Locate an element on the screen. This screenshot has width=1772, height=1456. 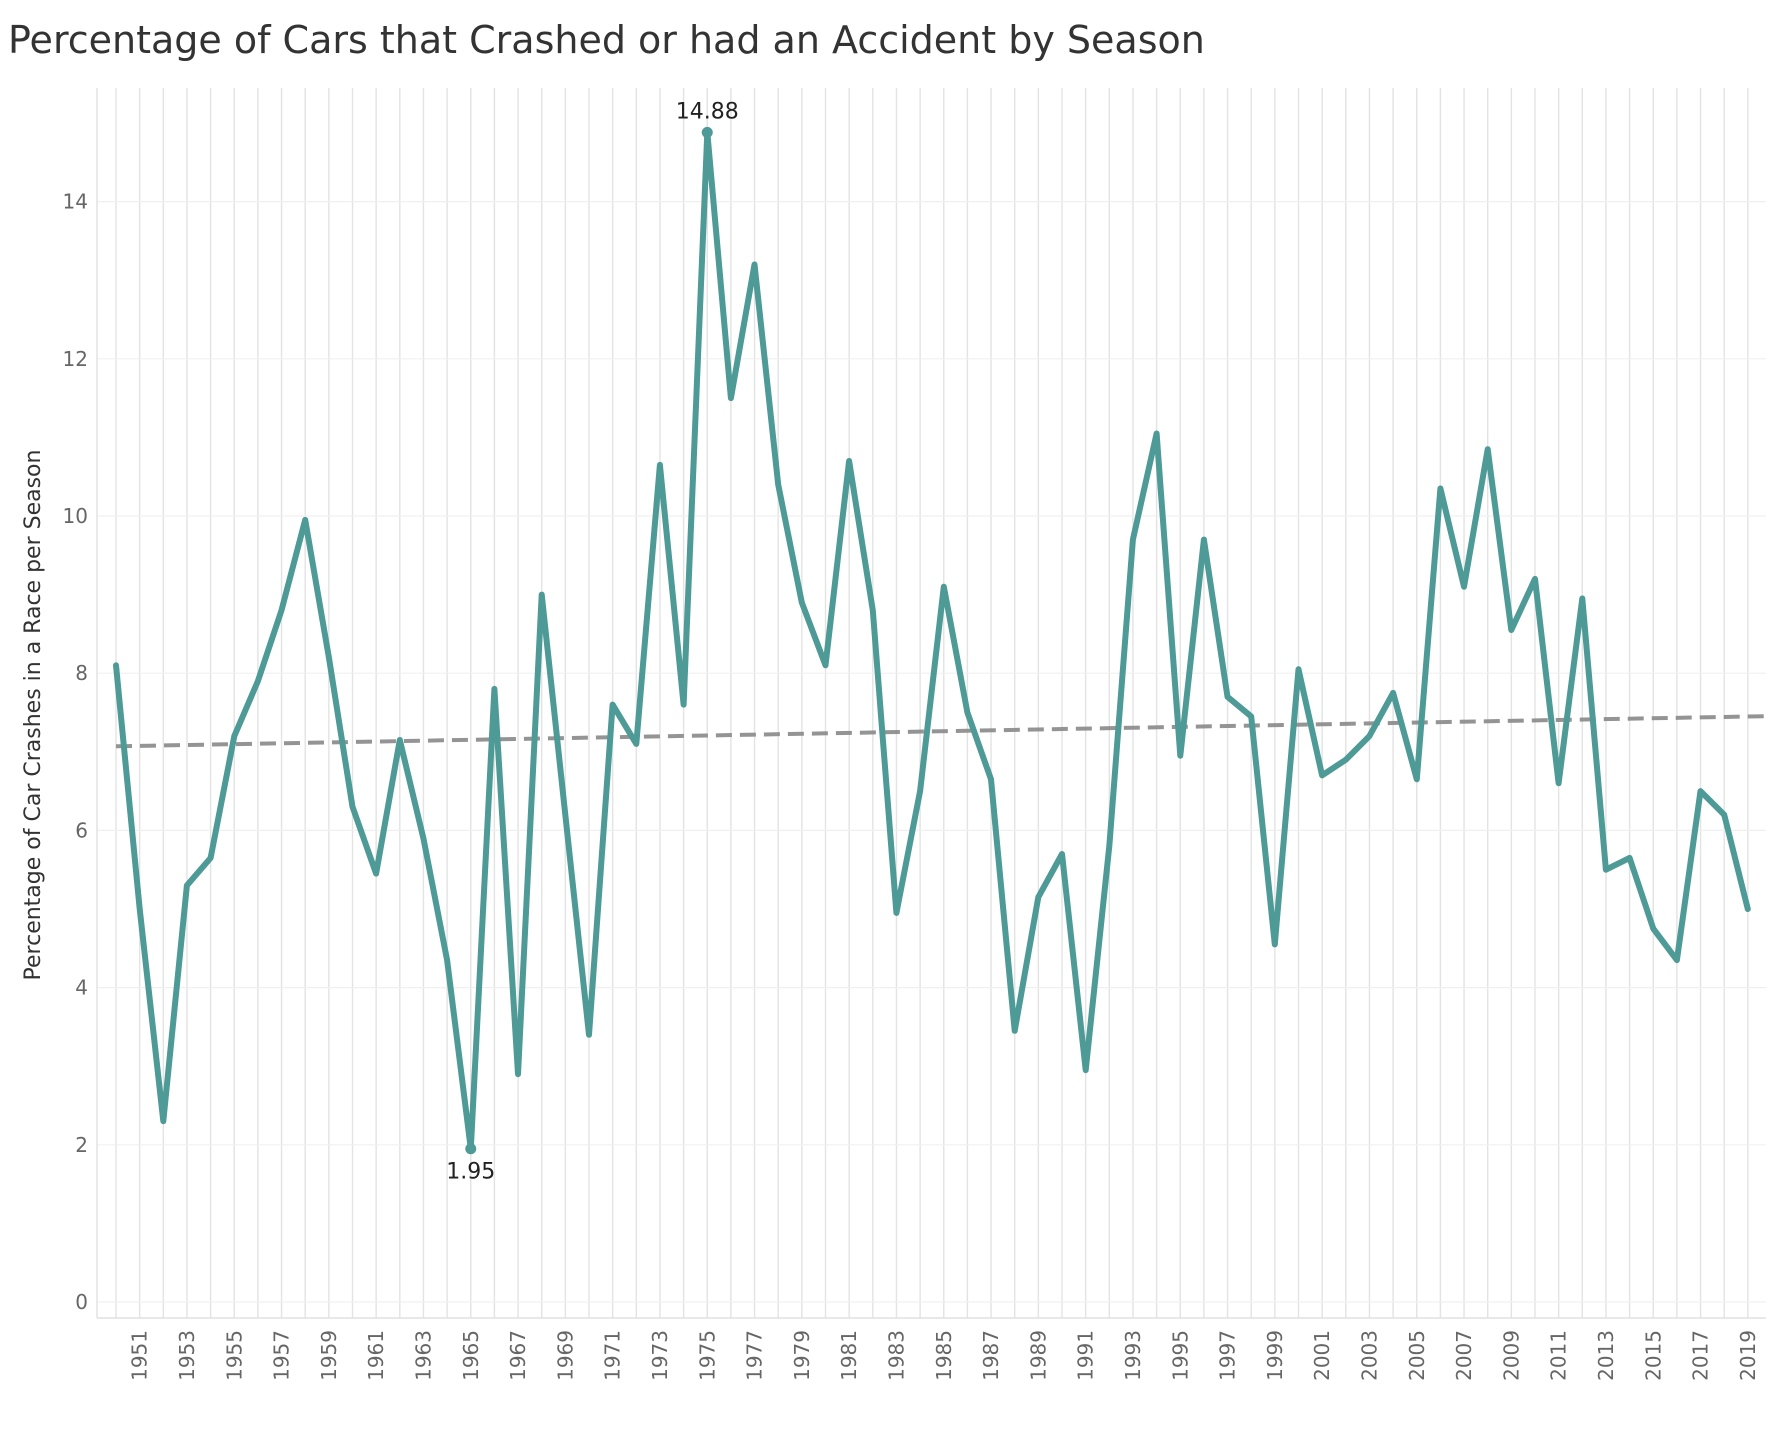
data-label: 14.88 is located at coordinates (707, 111).